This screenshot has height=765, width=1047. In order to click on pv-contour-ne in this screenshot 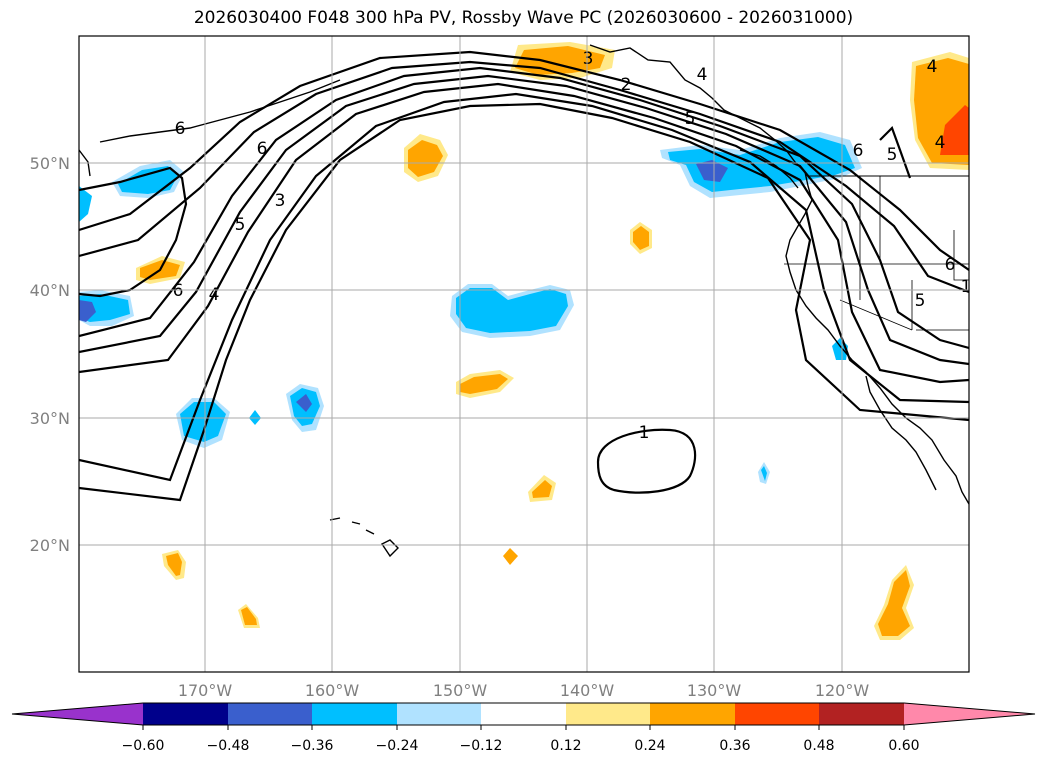, I will do `click(895, 152)`.